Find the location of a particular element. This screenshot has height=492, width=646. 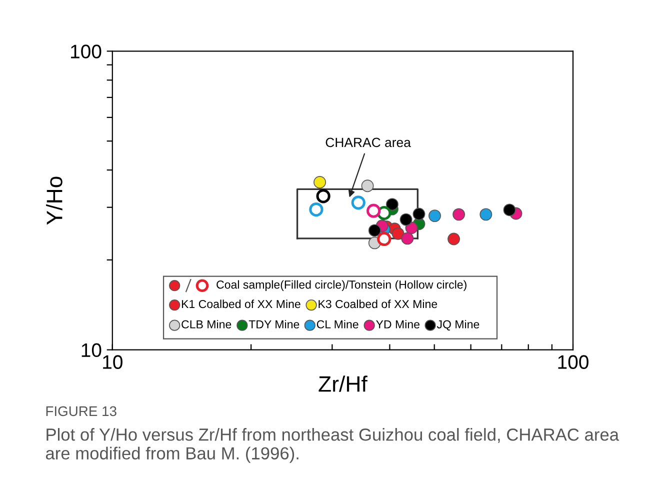

legend-label: CL Mine is located at coordinates (337, 324).